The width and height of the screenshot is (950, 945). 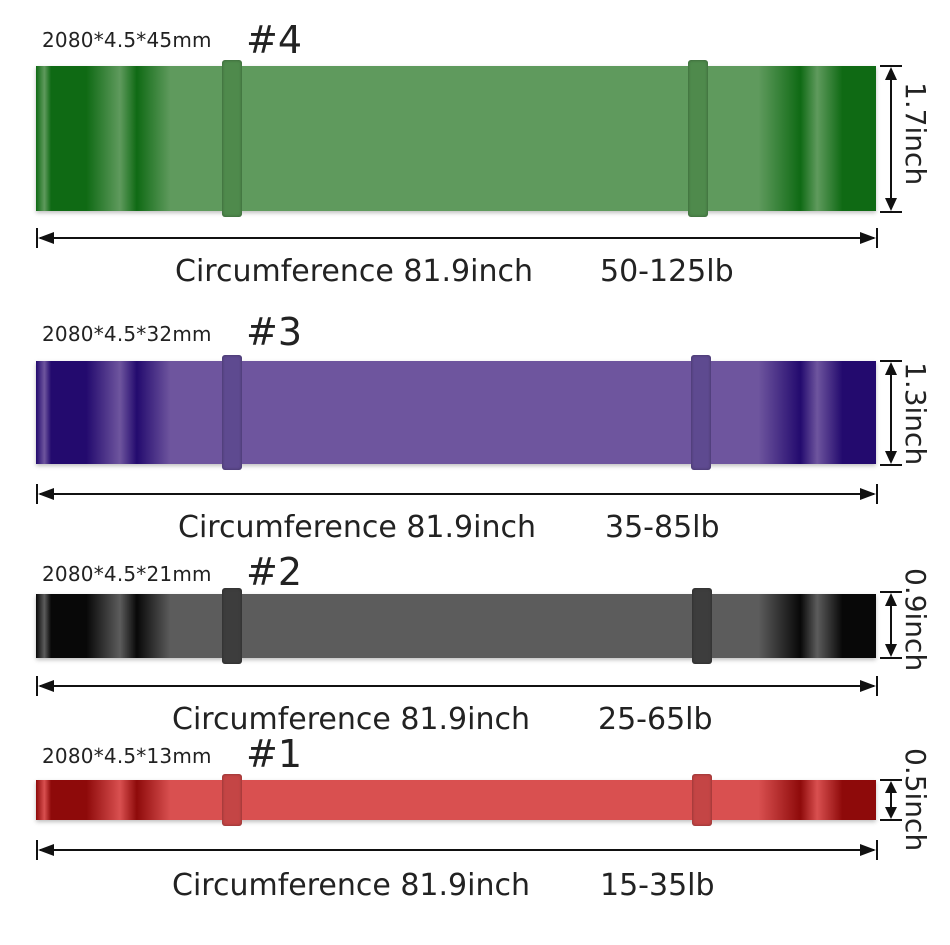 I want to click on resistance-label: 25-65lb, so click(x=655, y=719).